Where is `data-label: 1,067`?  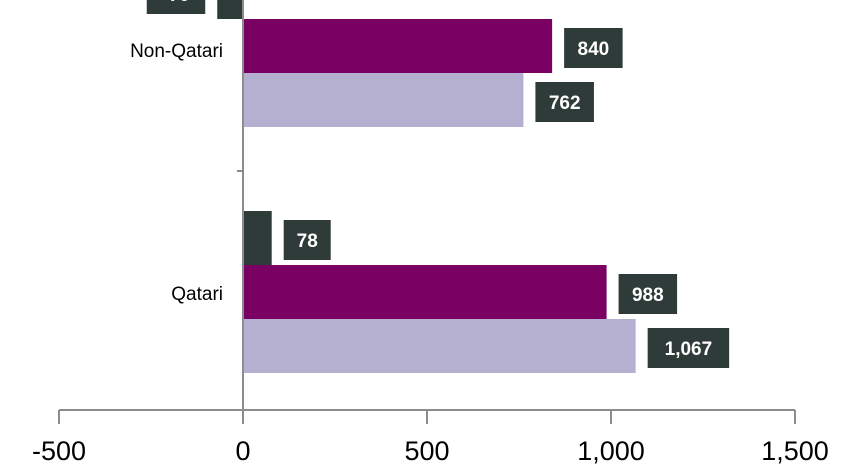 data-label: 1,067 is located at coordinates (689, 349).